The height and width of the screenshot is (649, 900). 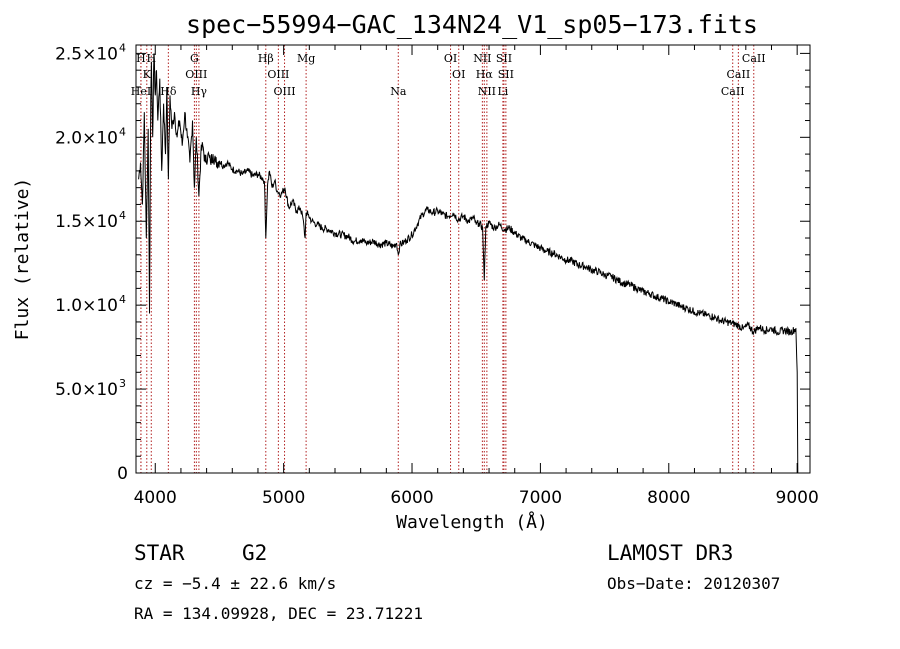 I want to click on y-axis-label: Flux (relative), so click(x=22, y=259).